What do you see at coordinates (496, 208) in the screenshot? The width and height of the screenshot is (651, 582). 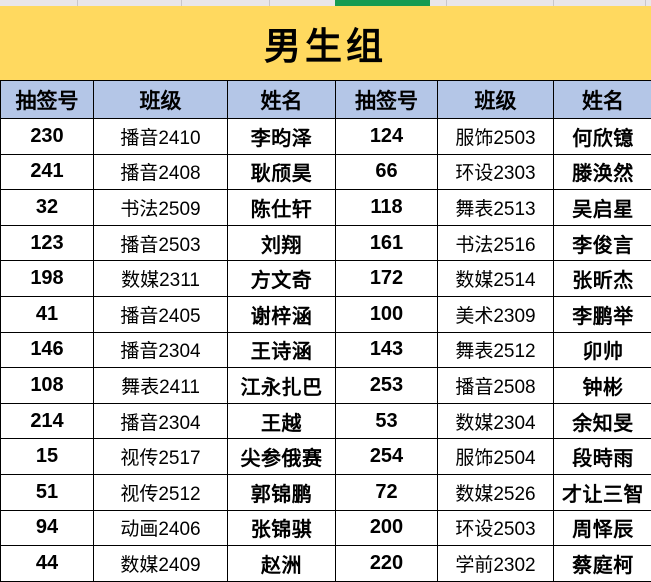 I see `class-cell: 舞表2513` at bounding box center [496, 208].